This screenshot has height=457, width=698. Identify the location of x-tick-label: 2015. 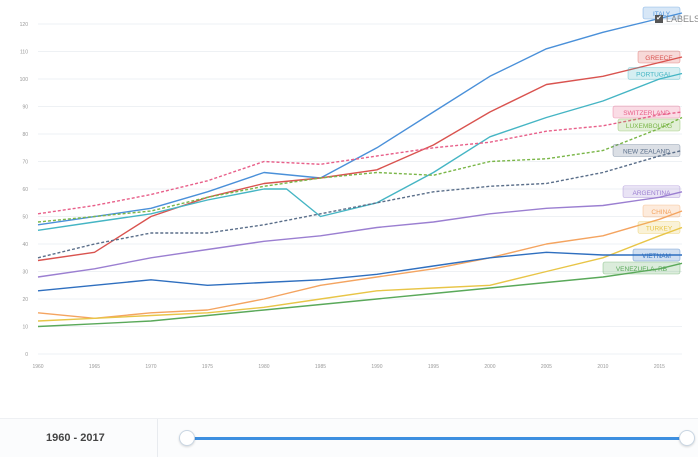
(659, 367).